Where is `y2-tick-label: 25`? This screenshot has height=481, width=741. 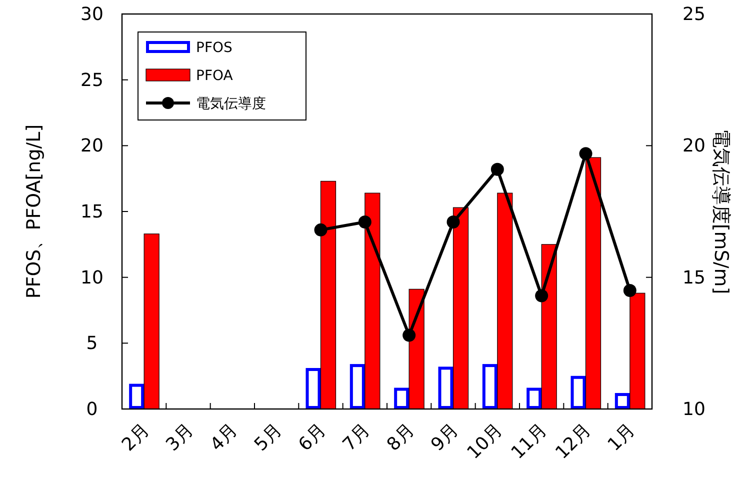 y2-tick-label: 25 is located at coordinates (694, 14).